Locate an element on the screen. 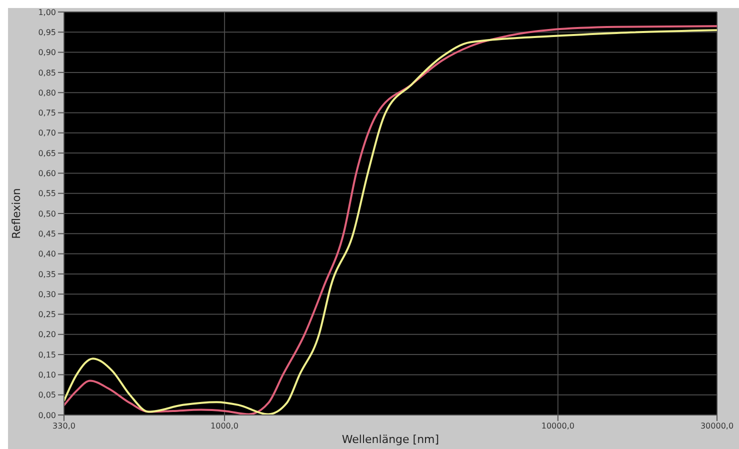 Image resolution: width=739 pixels, height=449 pixels. y-tick-label: 0,40 is located at coordinates (47, 254).